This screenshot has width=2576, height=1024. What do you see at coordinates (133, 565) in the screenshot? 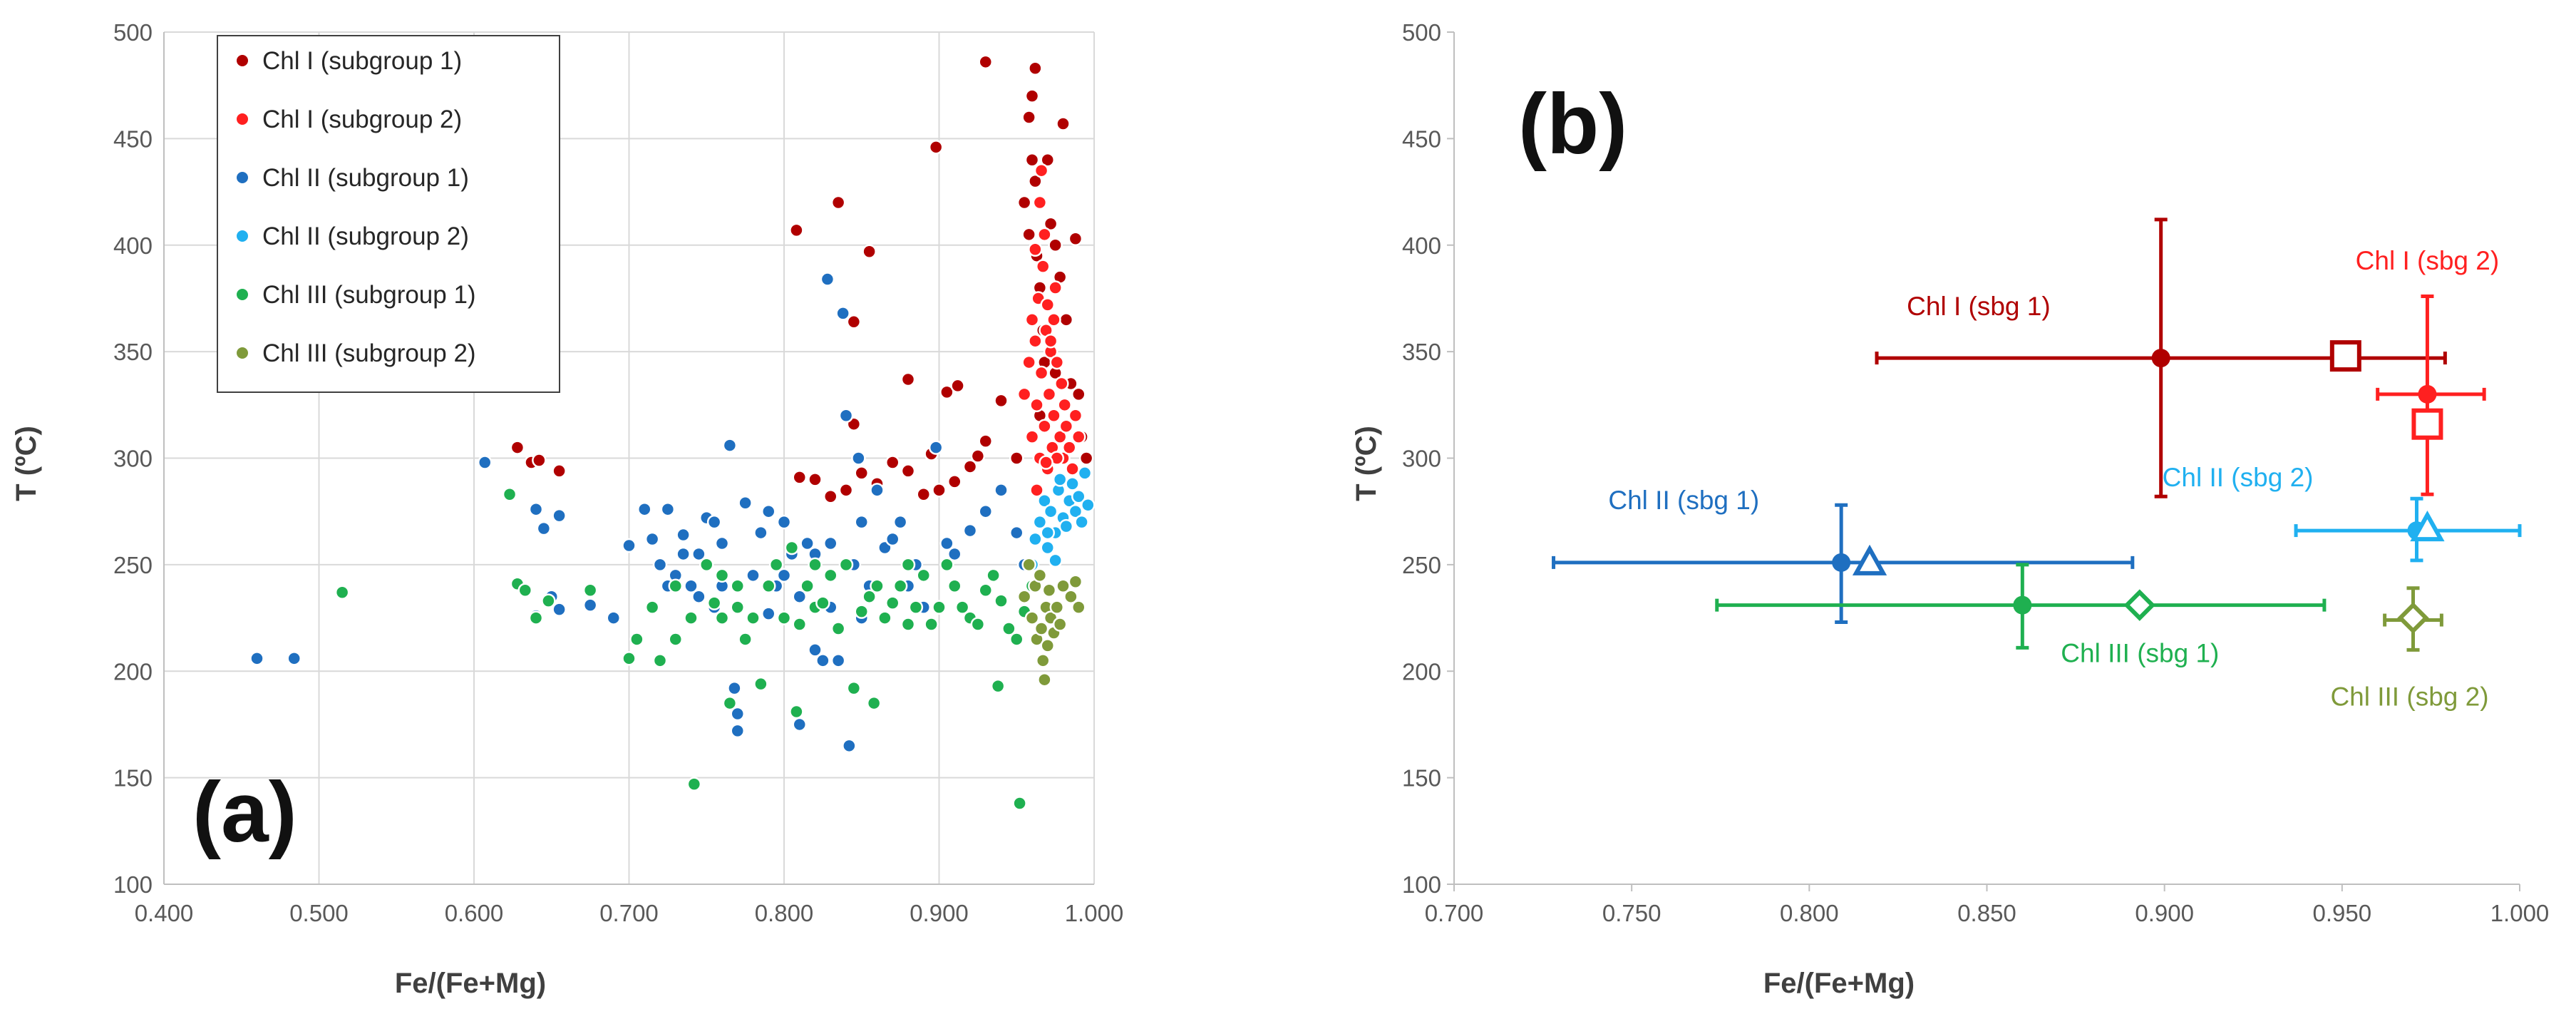
I see `y-tick-label: 250` at bounding box center [133, 565].